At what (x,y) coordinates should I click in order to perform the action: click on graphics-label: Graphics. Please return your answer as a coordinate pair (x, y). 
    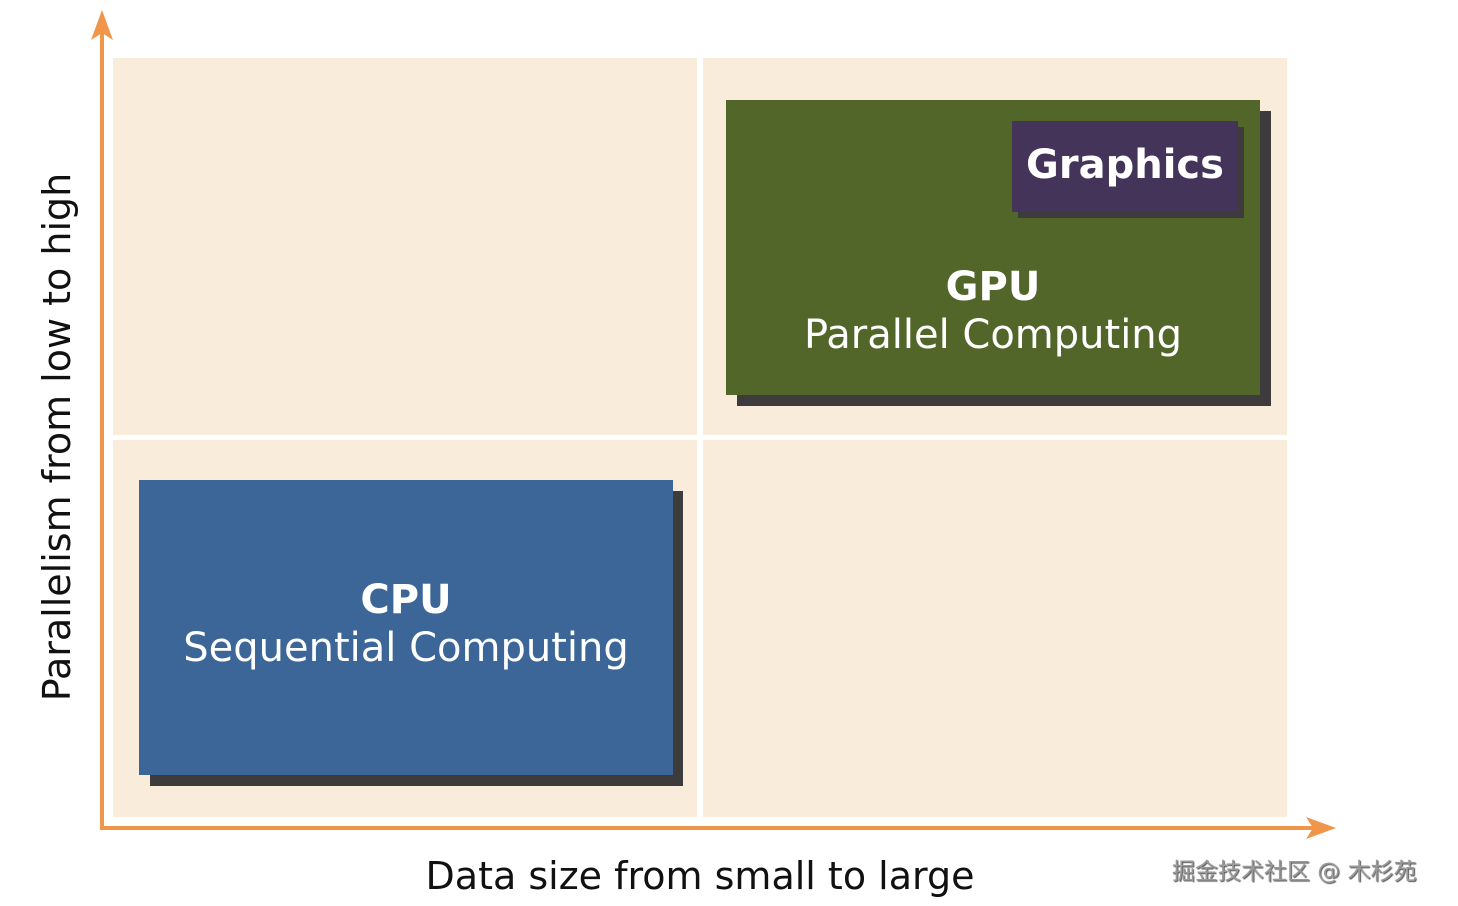
    Looking at the image, I should click on (1125, 165).